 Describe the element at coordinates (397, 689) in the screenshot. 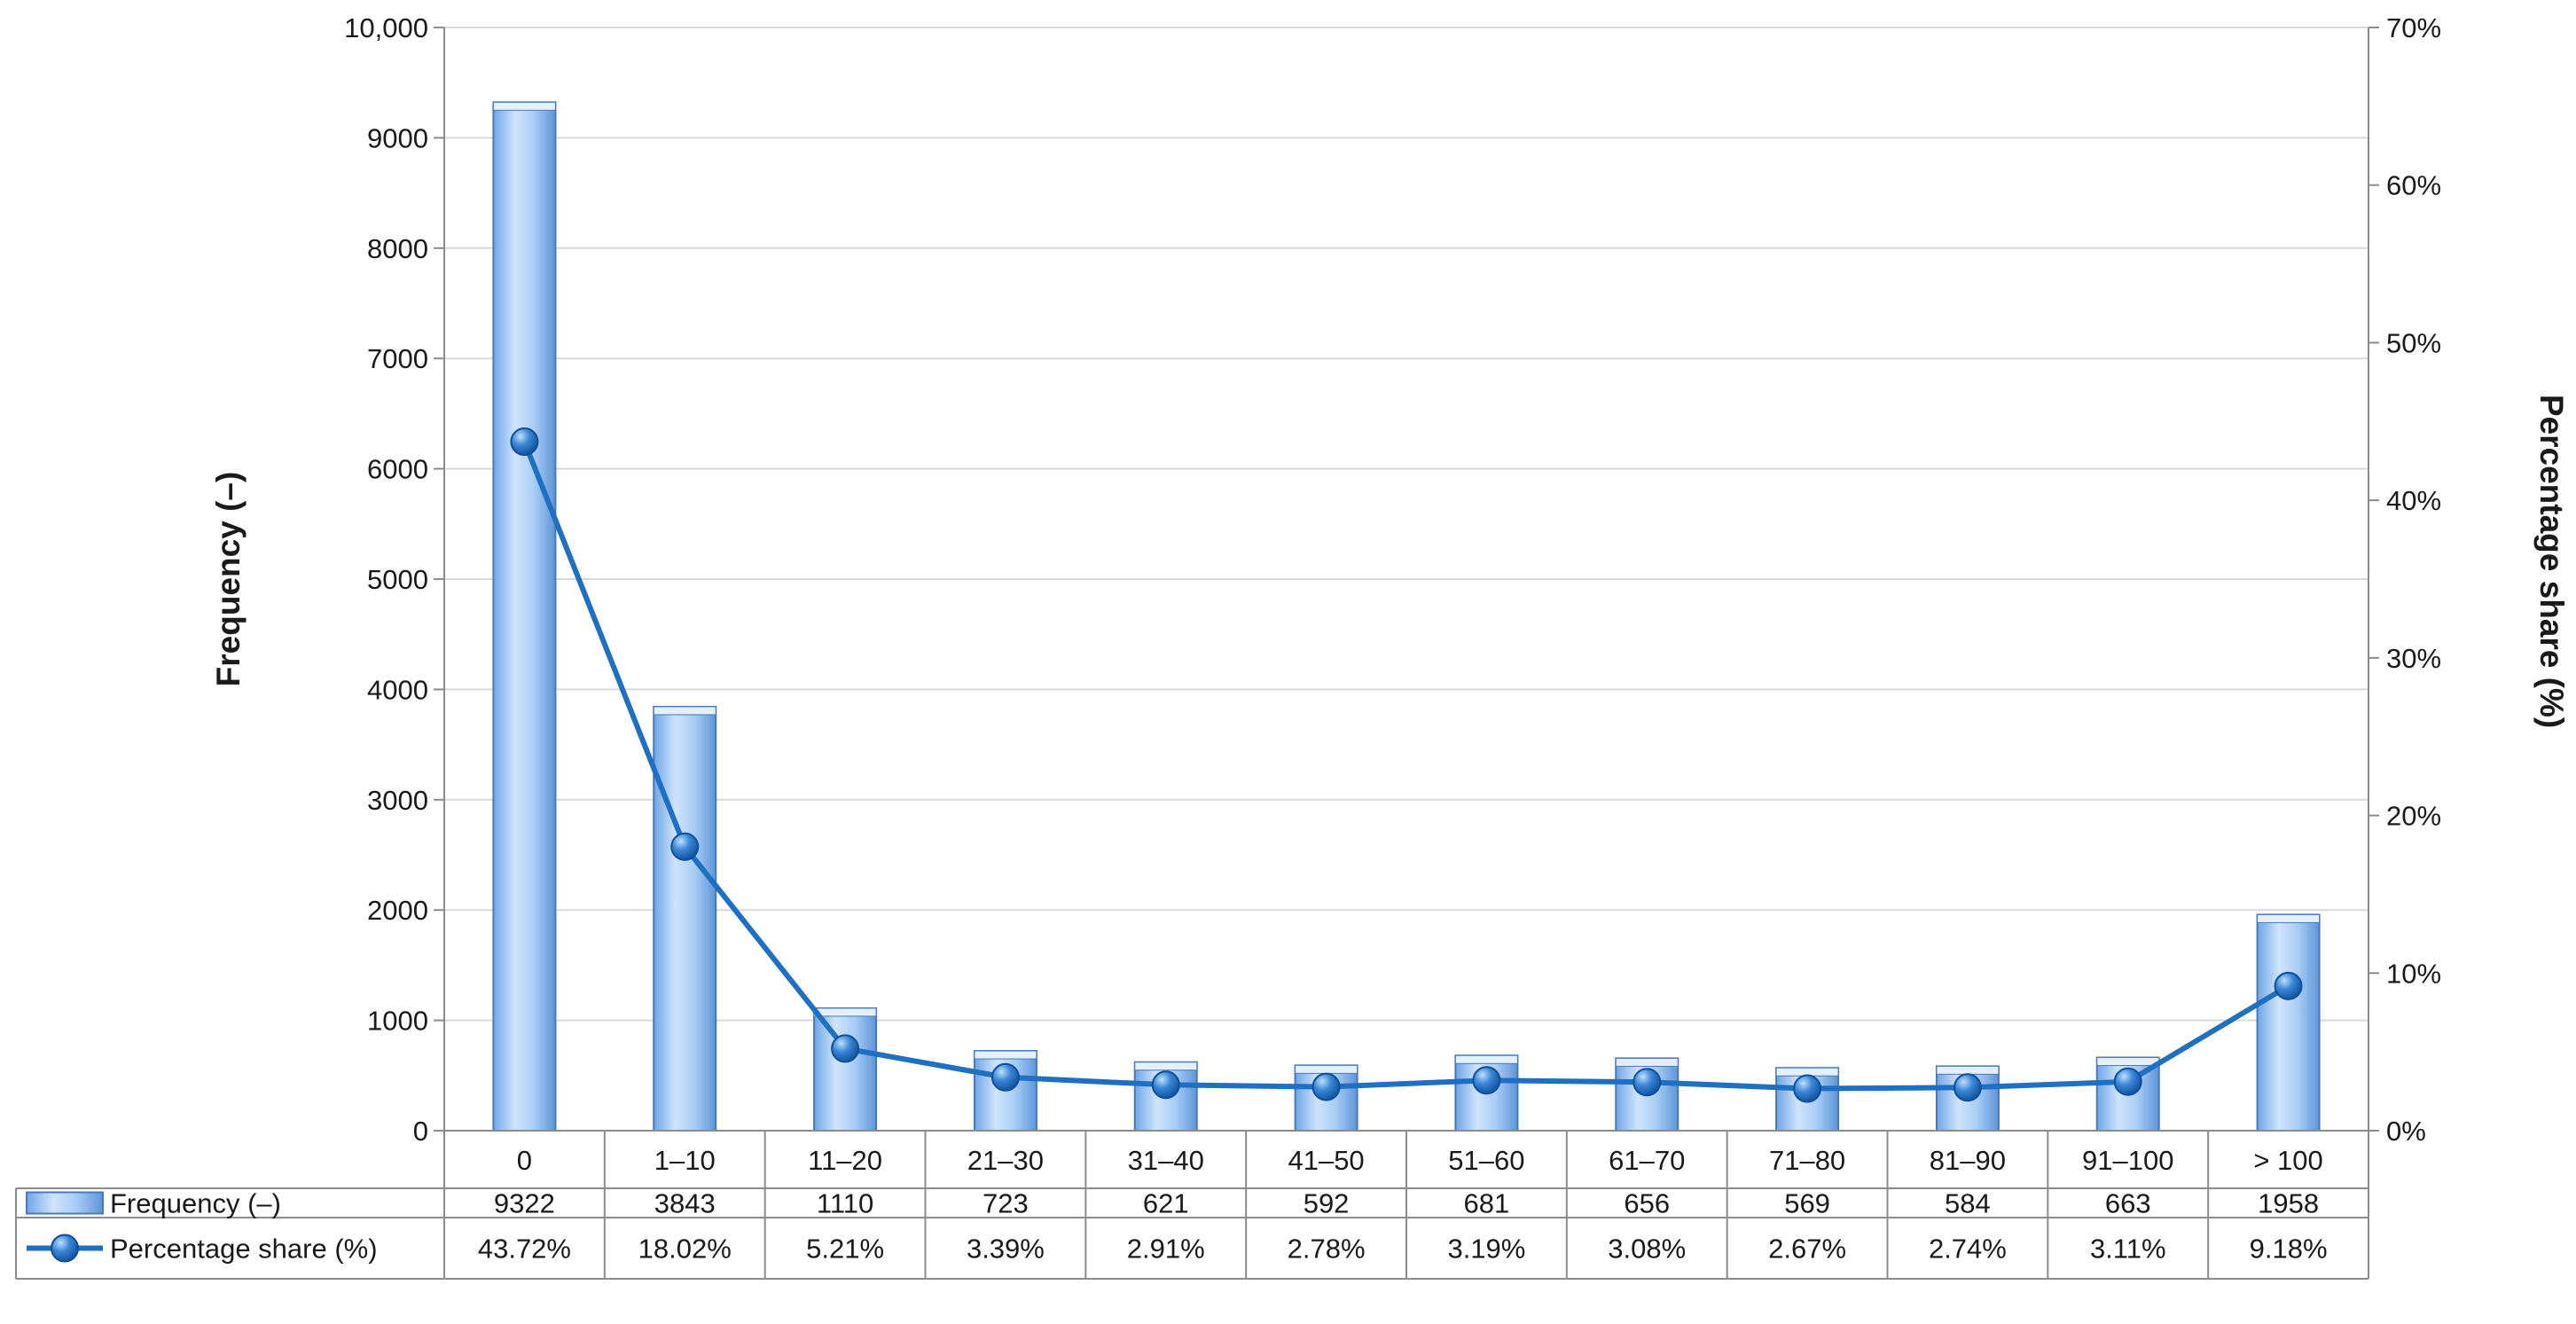

I see `y-tick-label: 4000` at that location.